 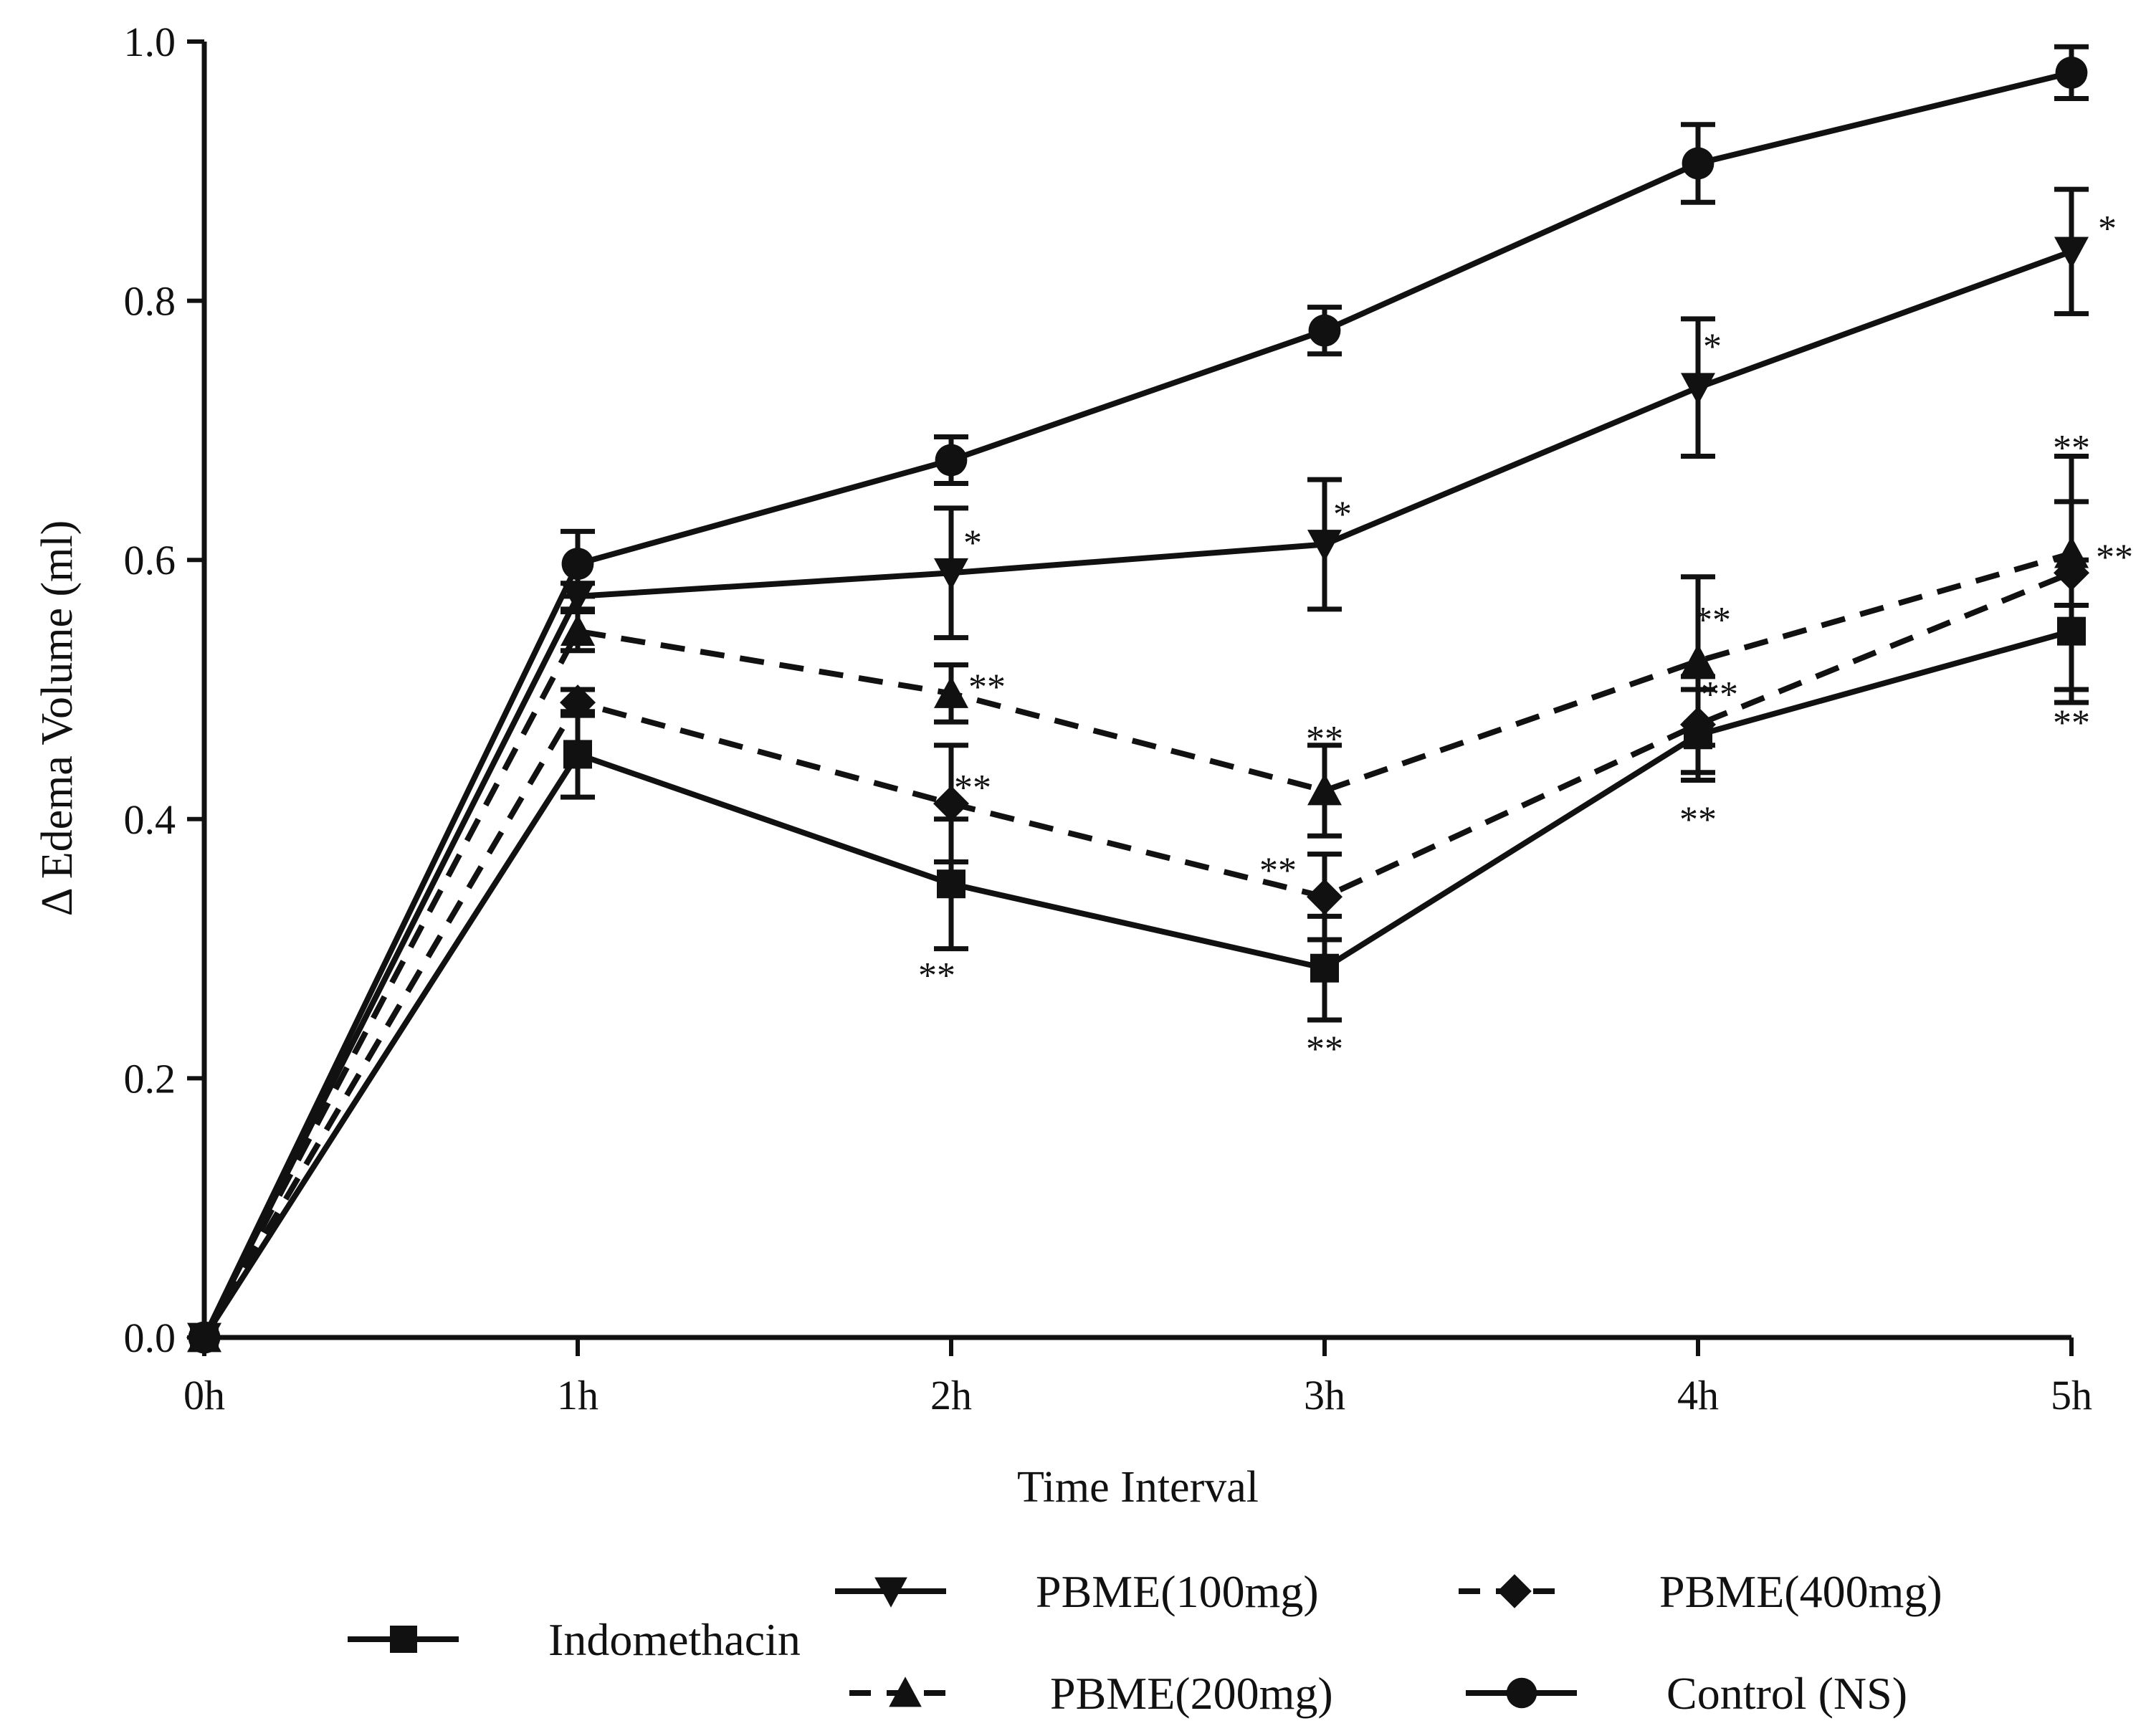 What do you see at coordinates (57, 718) in the screenshot?
I see `y-axis-title: Δ Edema Volume (ml)` at bounding box center [57, 718].